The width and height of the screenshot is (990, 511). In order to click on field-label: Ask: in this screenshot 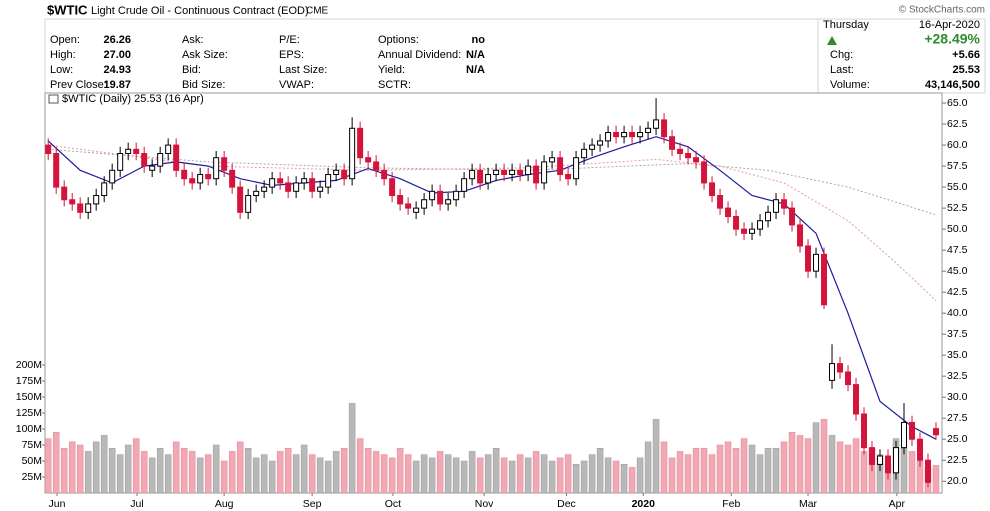, I will do `click(192, 40)`.